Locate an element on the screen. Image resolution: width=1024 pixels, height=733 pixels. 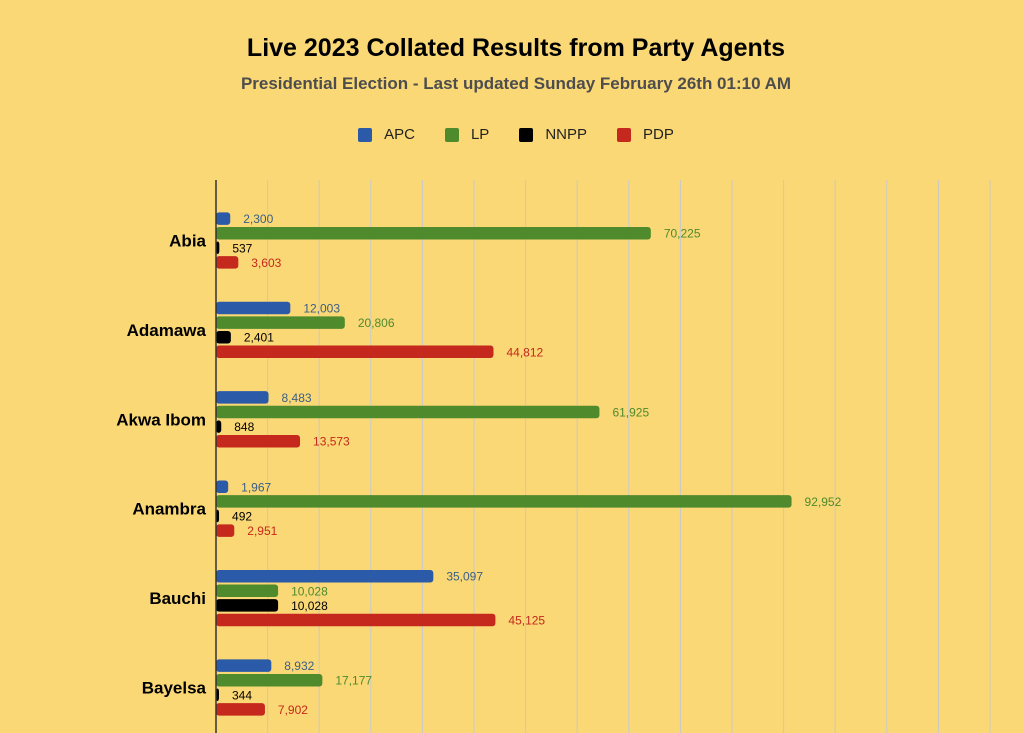
data-label: 92,952 is located at coordinates (823, 502).